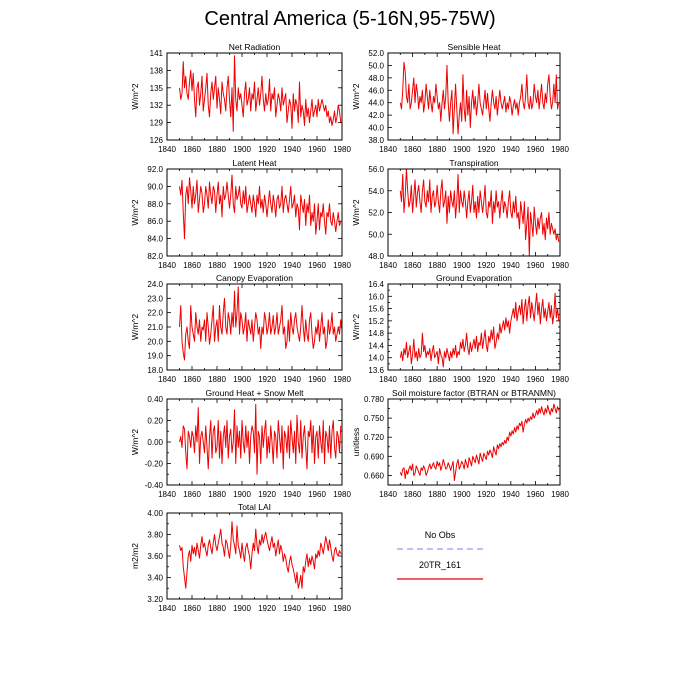  I want to click on y-tick-label: 126, so click(157, 140).